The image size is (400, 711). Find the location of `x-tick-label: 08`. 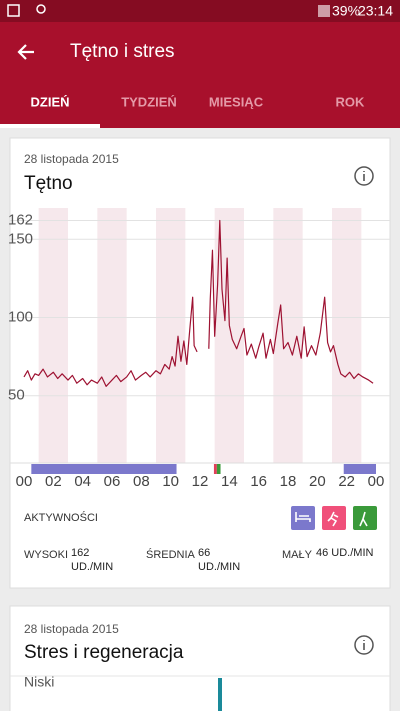

x-tick-label: 08 is located at coordinates (141, 481).